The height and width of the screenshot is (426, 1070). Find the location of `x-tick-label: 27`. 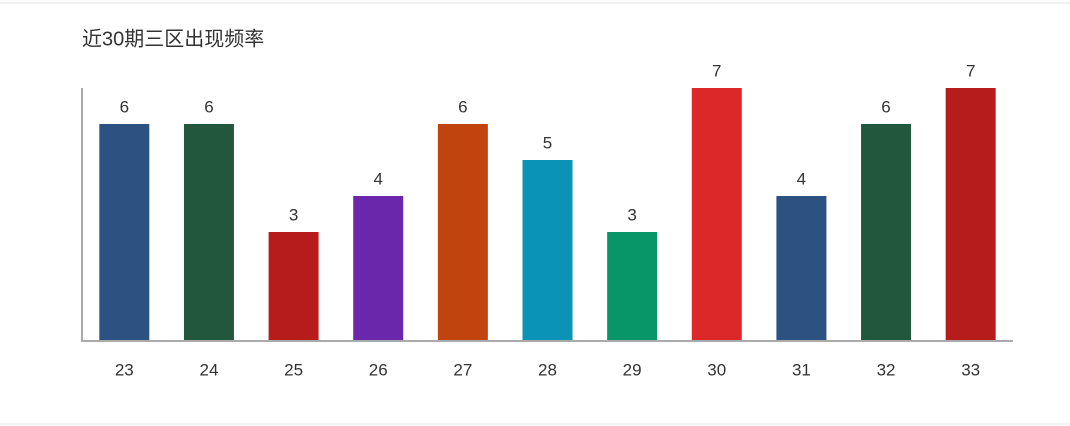

x-tick-label: 27 is located at coordinates (462, 369).